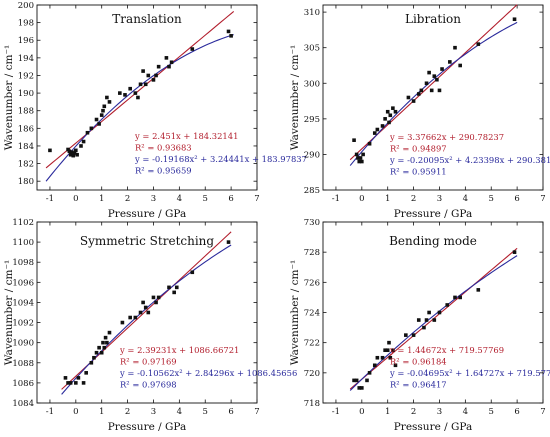 The width and height of the screenshot is (550, 437). Describe the element at coordinates (469, 160) in the screenshot. I see `fit-annotation: y = -0.20095x² + 4.23398x + 290.38161` at that location.